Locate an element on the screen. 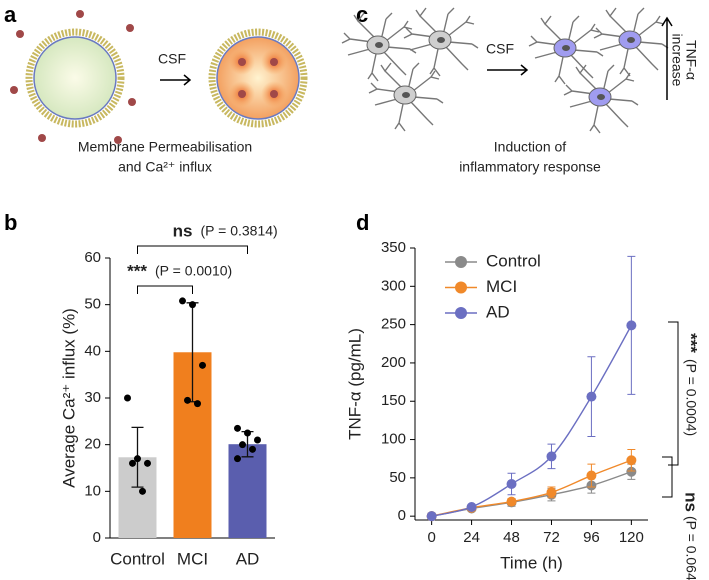 The height and width of the screenshot is (580, 709). x-tick-label: 72 is located at coordinates (551, 537).